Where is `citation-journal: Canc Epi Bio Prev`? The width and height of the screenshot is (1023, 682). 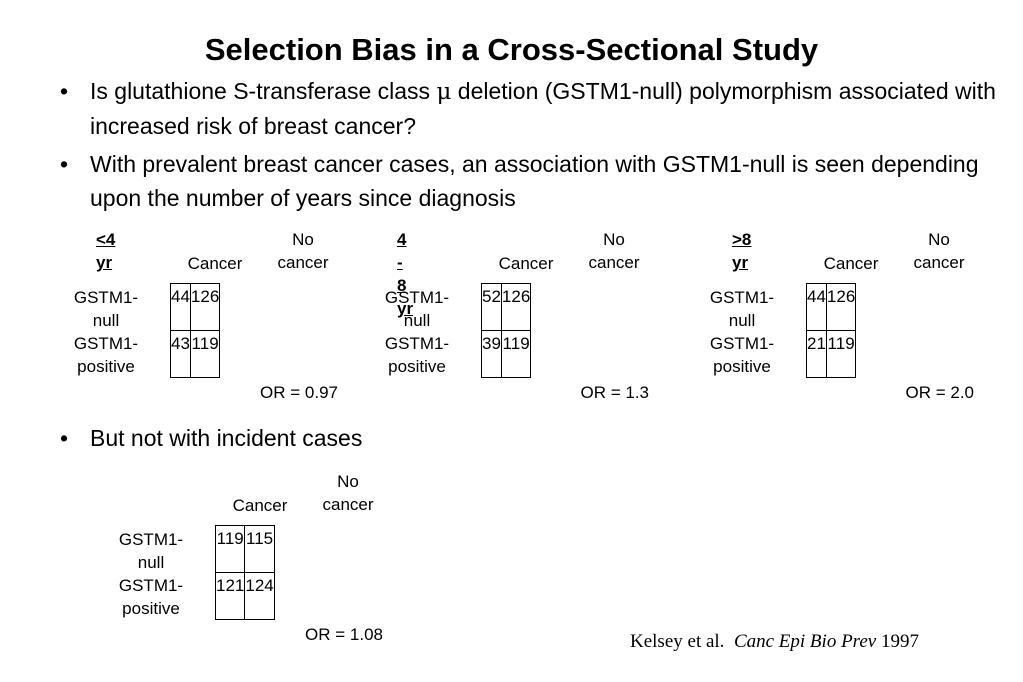 citation-journal: Canc Epi Bio Prev is located at coordinates (805, 641).